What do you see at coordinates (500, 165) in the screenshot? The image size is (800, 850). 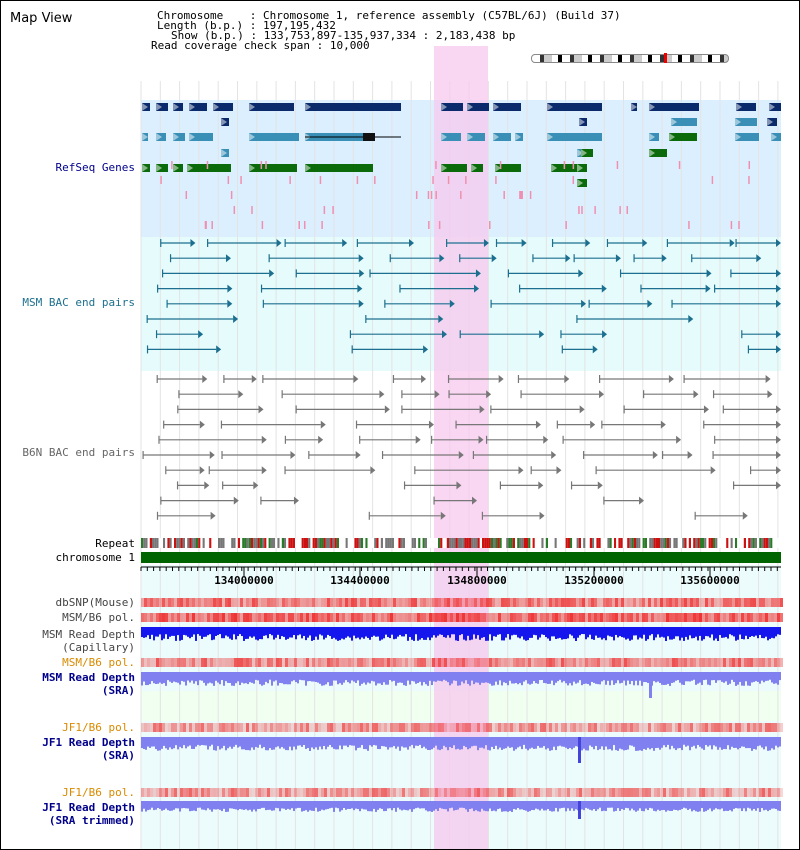 I see `gene-tick` at bounding box center [500, 165].